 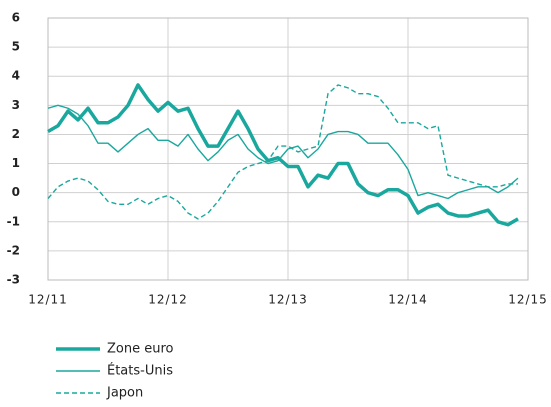 What do you see at coordinates (16, 192) in the screenshot?
I see `y-tick-label: 0` at bounding box center [16, 192].